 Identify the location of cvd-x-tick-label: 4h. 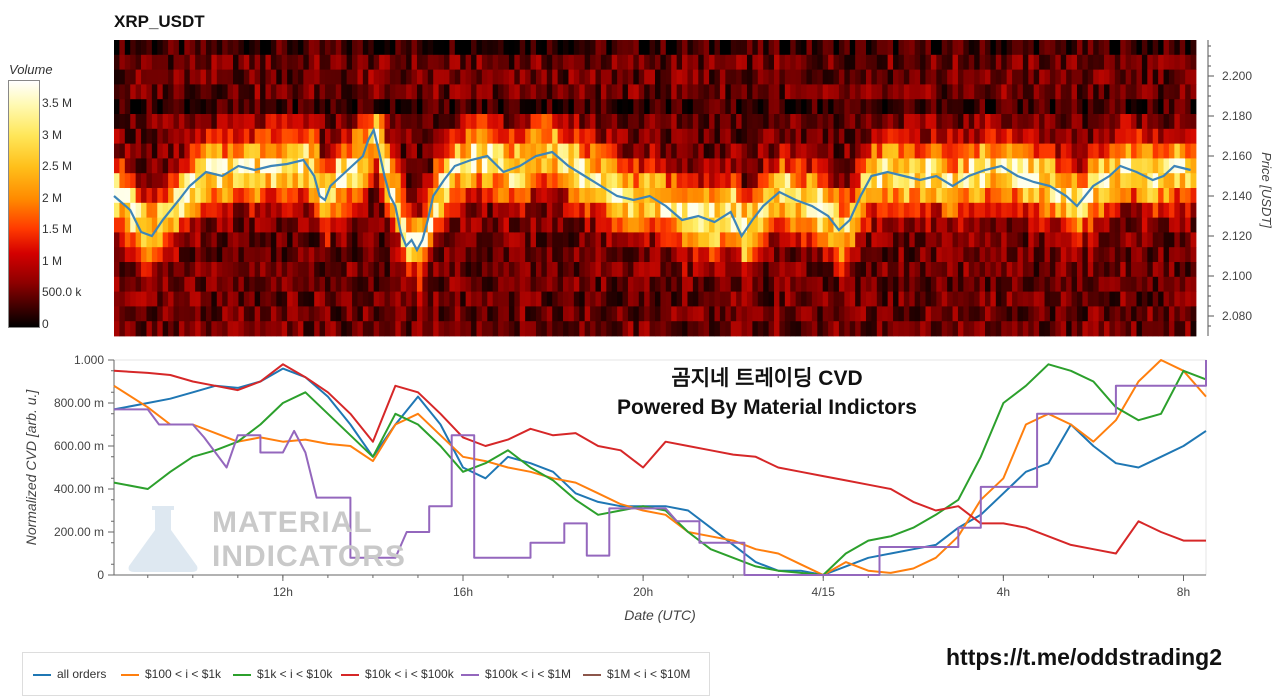
(1003, 592).